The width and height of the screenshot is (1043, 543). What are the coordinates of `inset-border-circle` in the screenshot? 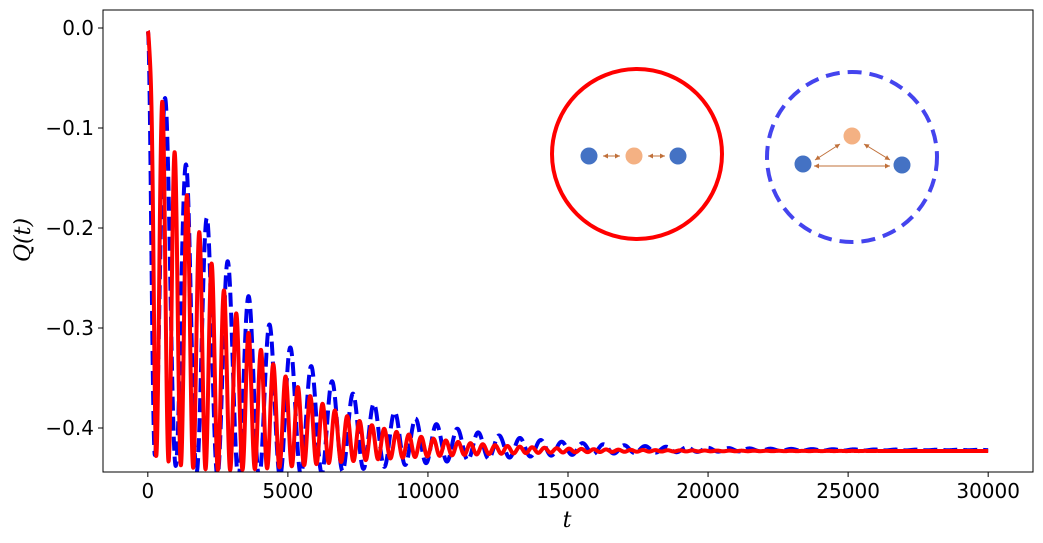 It's located at (852, 157).